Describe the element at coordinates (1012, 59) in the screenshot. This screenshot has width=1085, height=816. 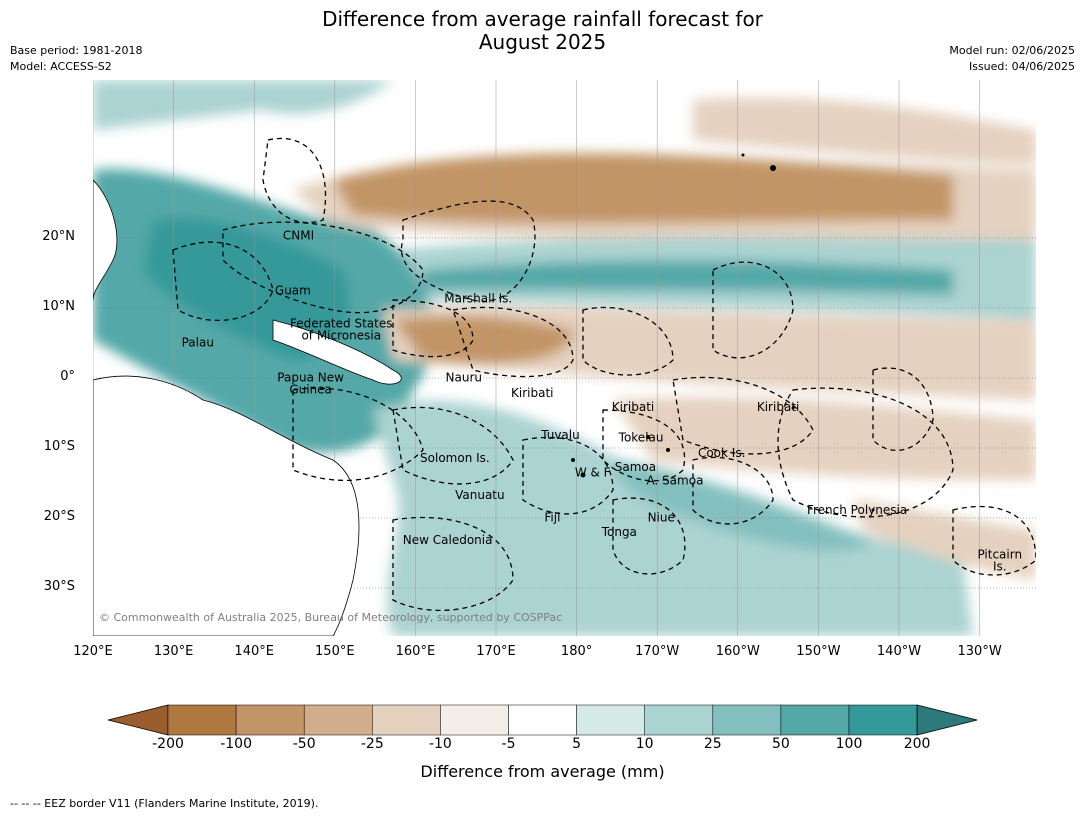
I see `run-info: Model run: 02/06/2025 Issued: 04/06/2025` at that location.